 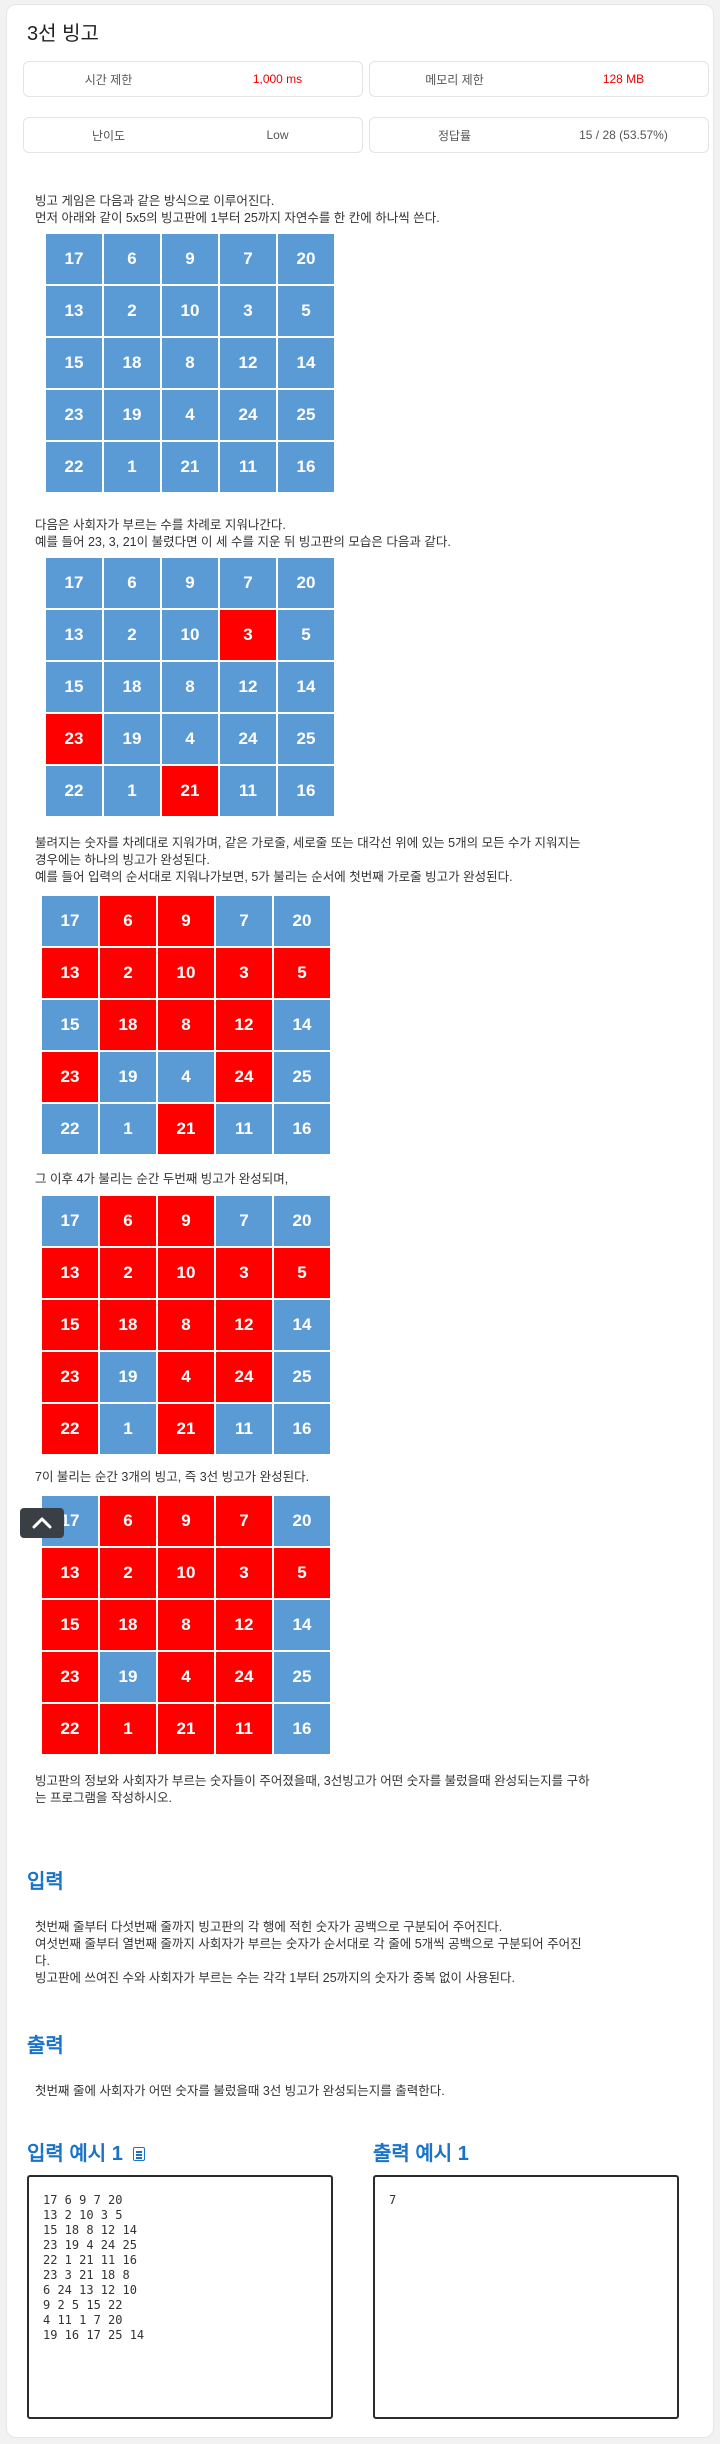 What do you see at coordinates (108, 135) in the screenshot?
I see `difficulty-label: 난이도` at bounding box center [108, 135].